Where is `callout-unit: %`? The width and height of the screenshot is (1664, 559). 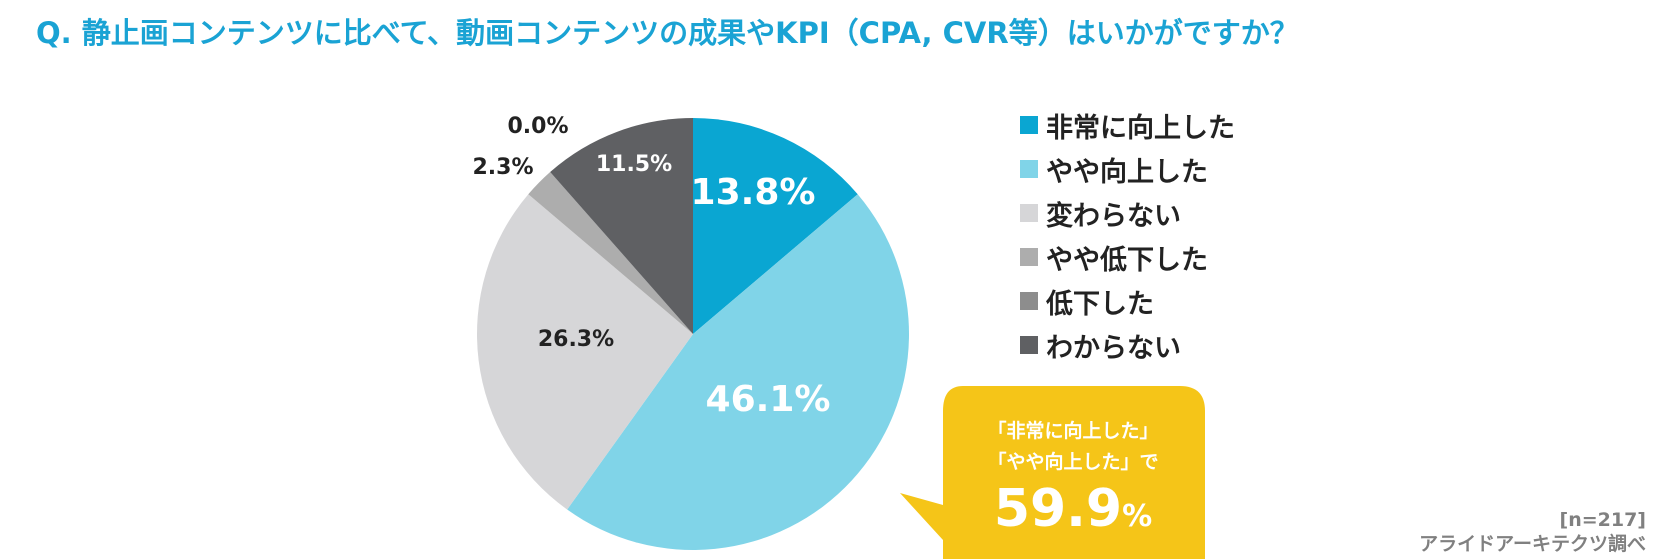
callout-unit: % is located at coordinates (1137, 516).